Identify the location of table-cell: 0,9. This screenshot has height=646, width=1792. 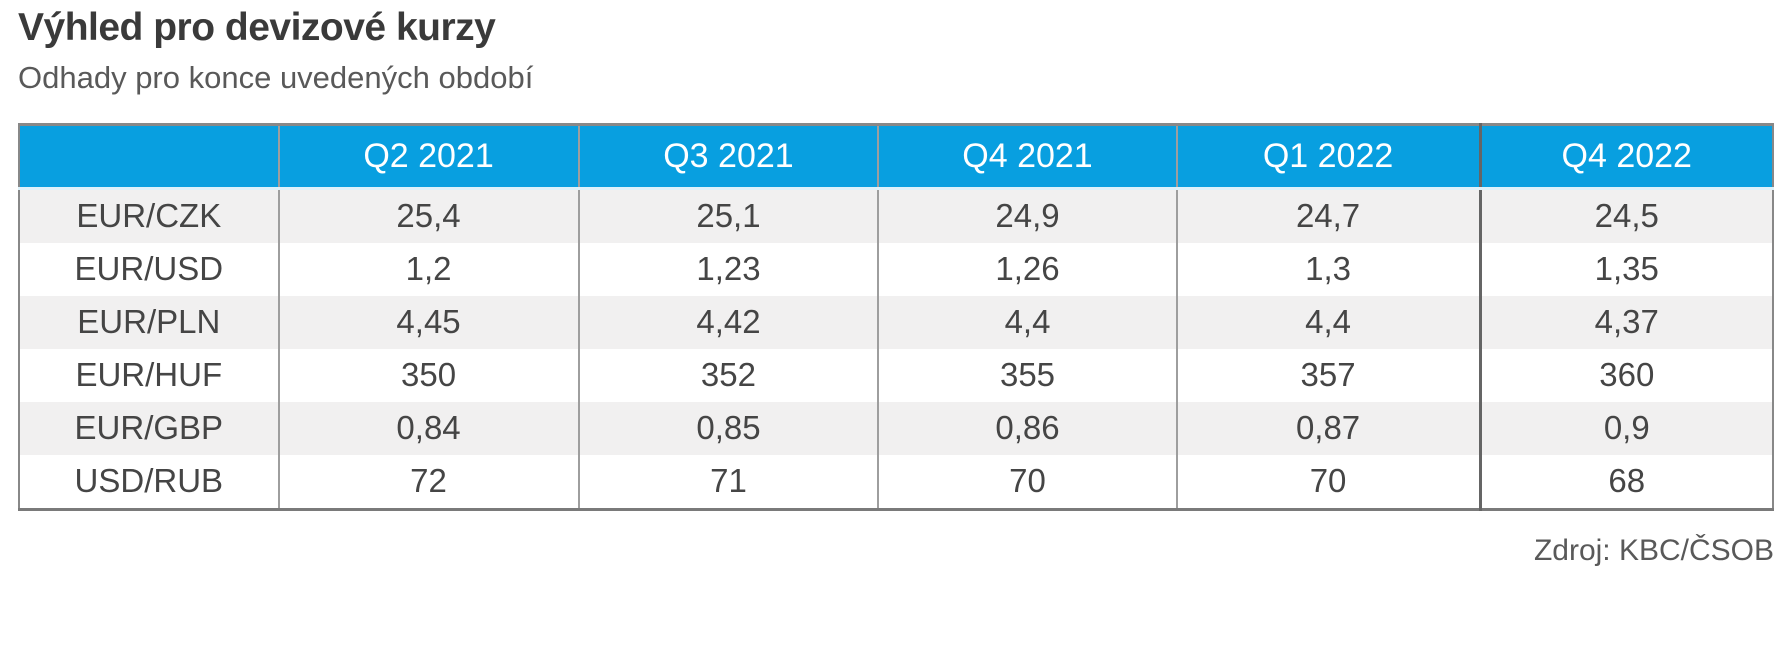
(1625, 428).